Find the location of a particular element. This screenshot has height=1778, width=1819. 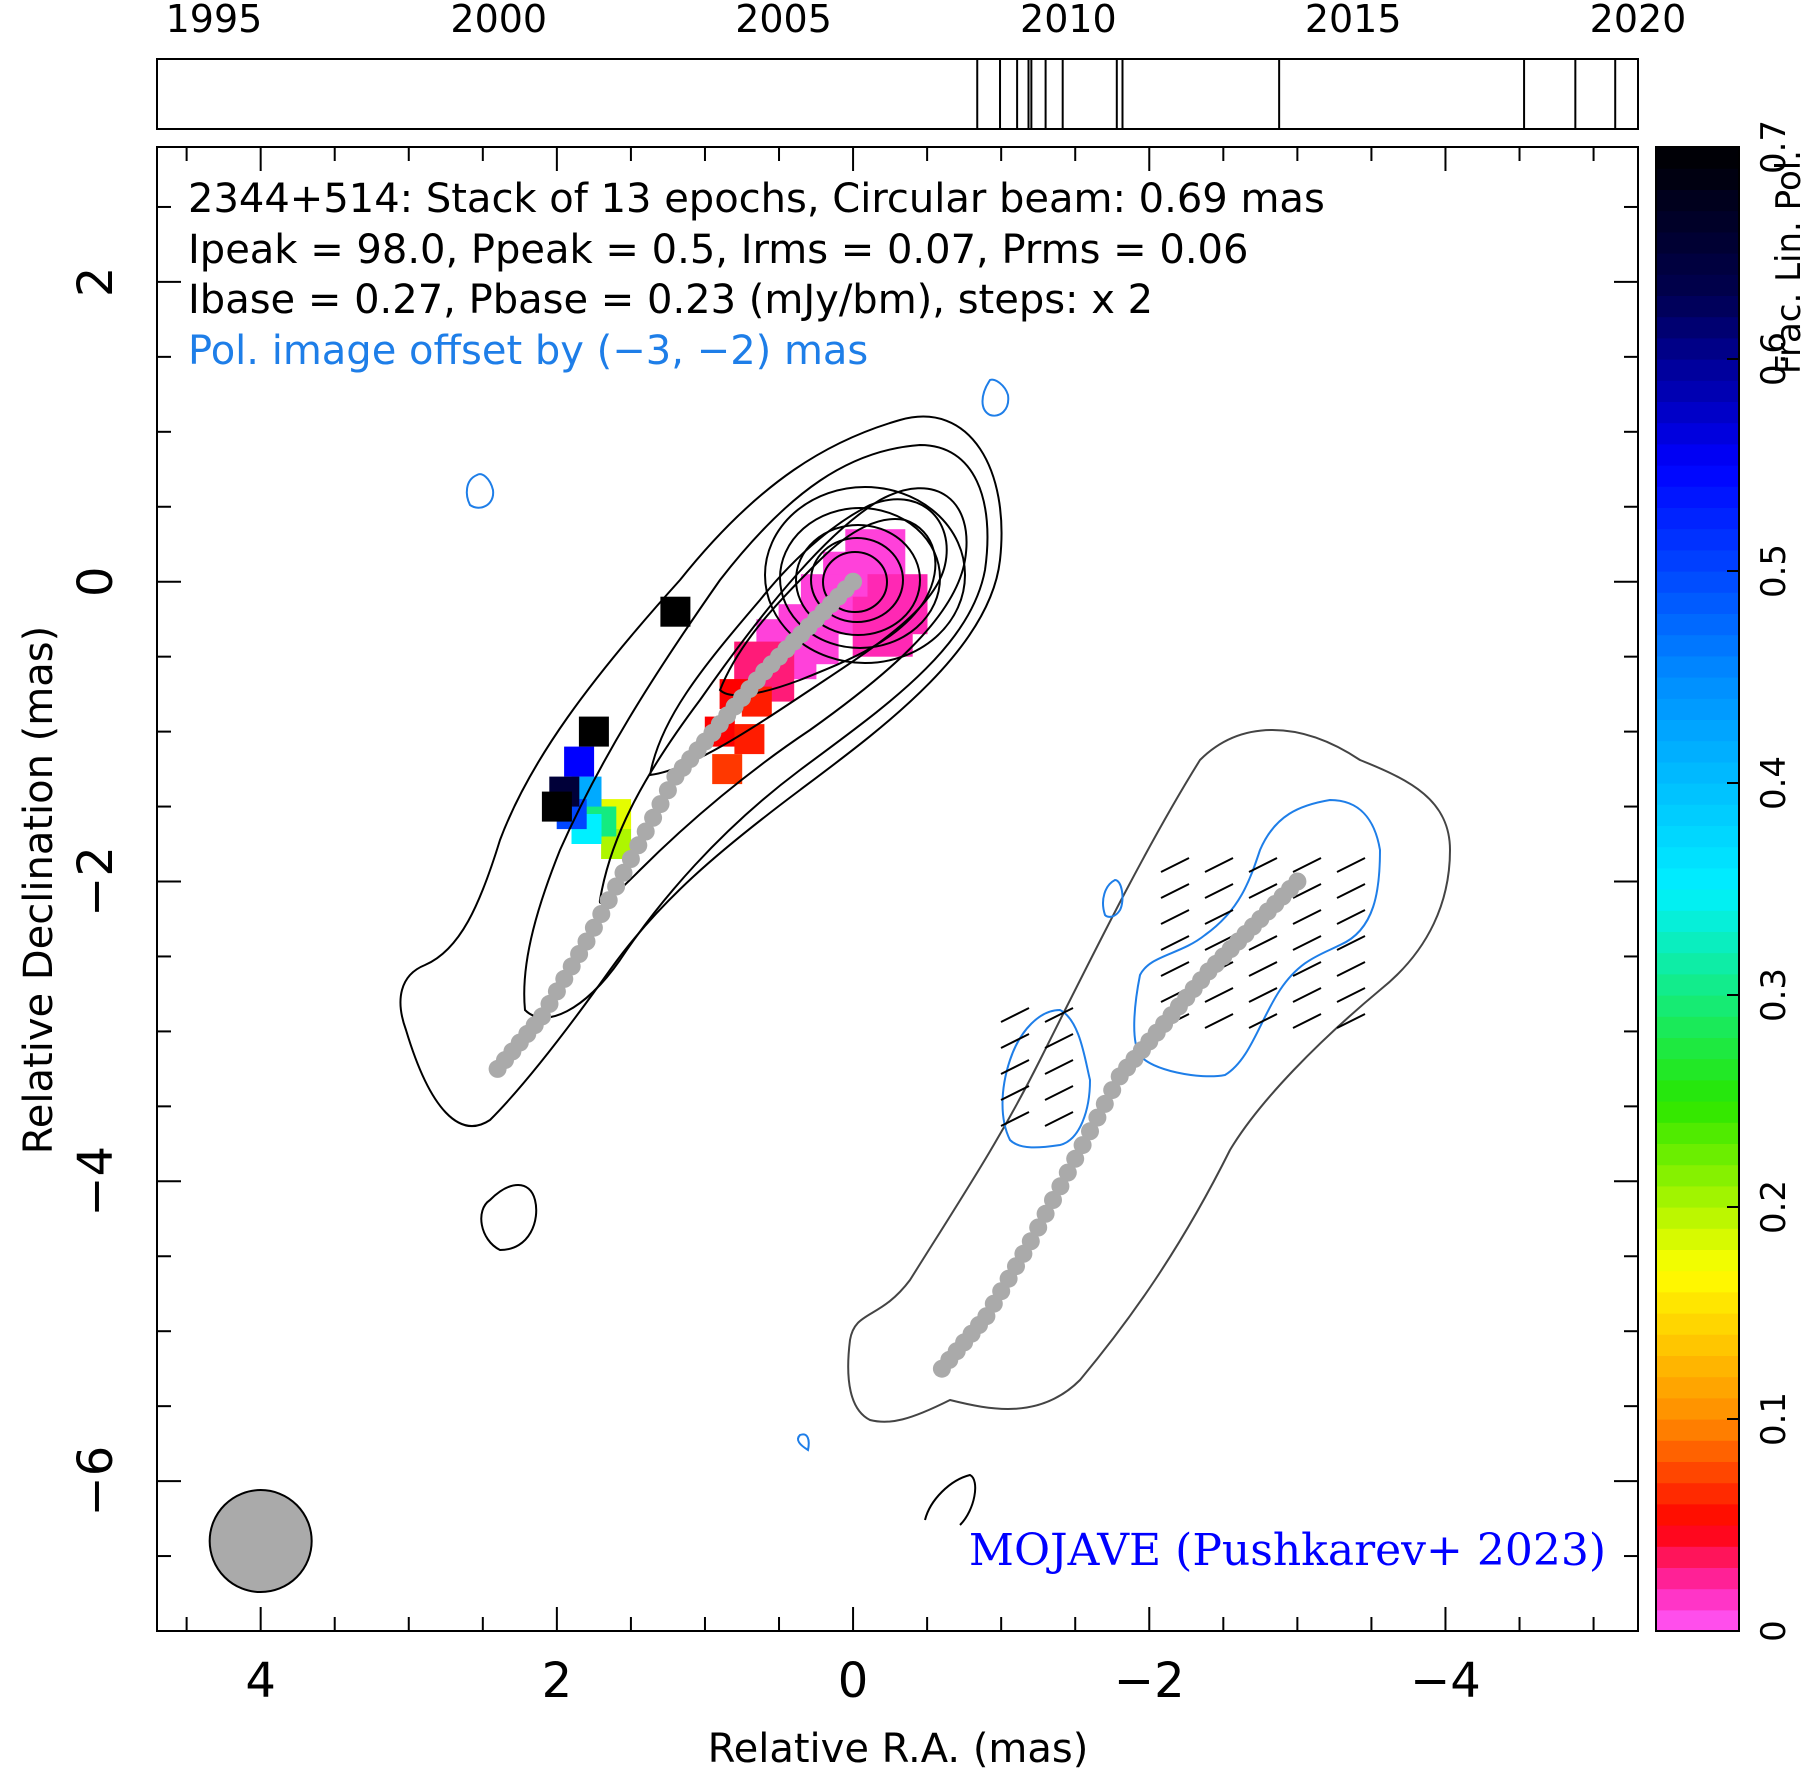

ridge-line is located at coordinates (675, 825).